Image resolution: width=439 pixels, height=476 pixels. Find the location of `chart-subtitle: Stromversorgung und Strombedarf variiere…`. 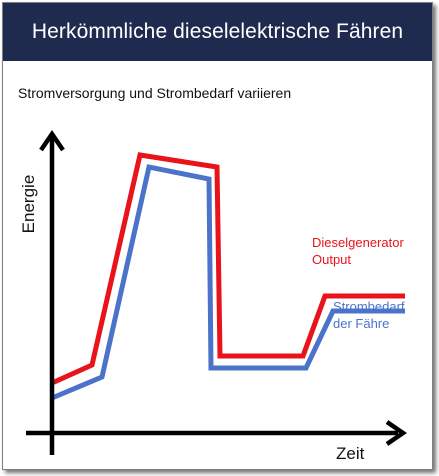

chart-subtitle: Stromversorgung und Strombedarf variiere… is located at coordinates (155, 93).